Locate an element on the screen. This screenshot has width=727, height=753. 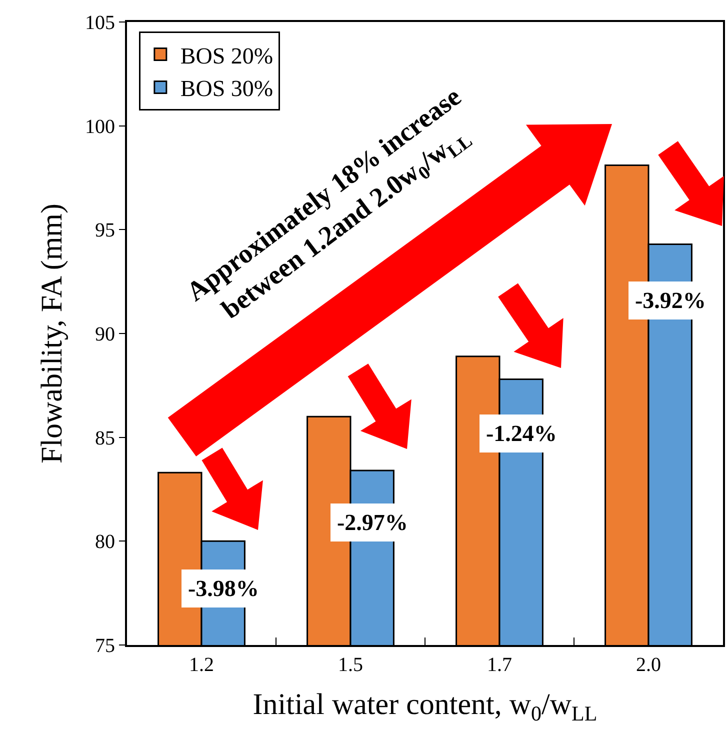
annotation: -3.98% is located at coordinates (223, 588).